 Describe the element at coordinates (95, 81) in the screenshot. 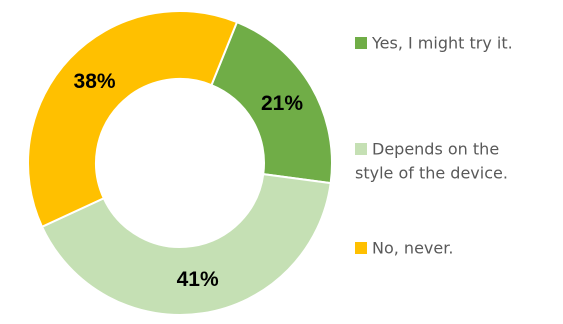

I see `slice-label-3: 38%` at that location.